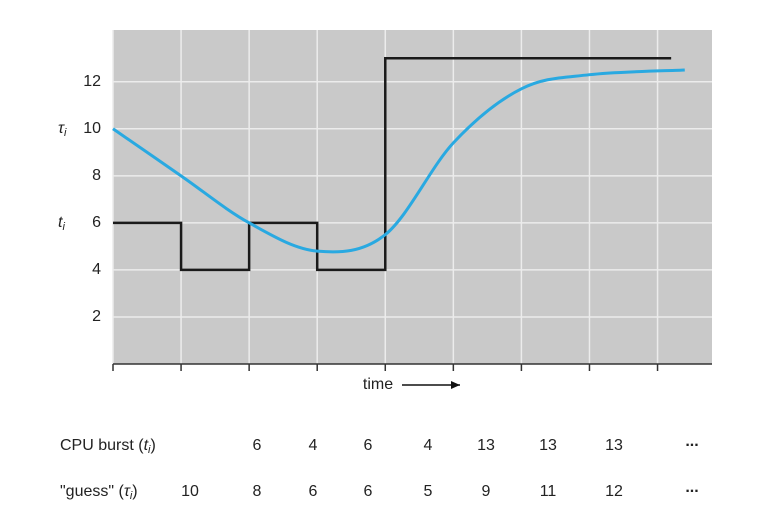  Describe the element at coordinates (92, 81) in the screenshot. I see `y-tick-label: 12` at that location.